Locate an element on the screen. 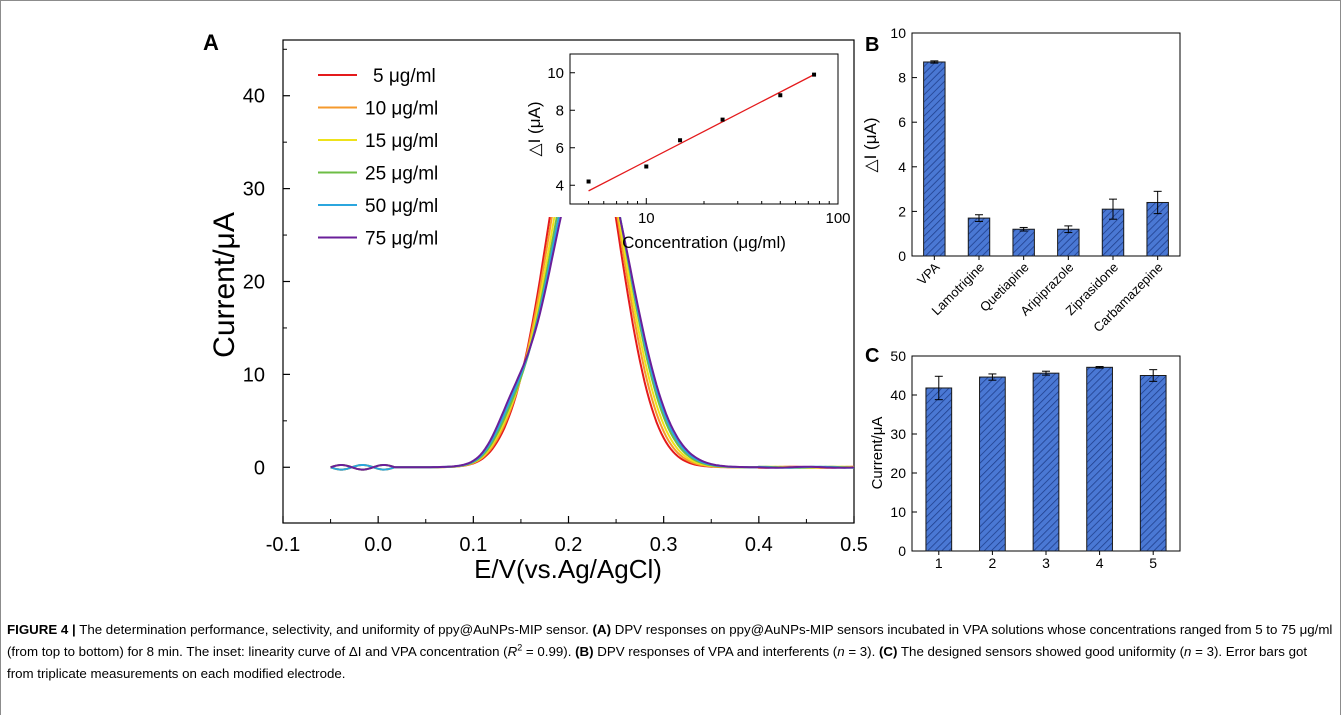 Image resolution: width=1342 pixels, height=716 pixels. caption-n-2: n is located at coordinates (1188, 651).